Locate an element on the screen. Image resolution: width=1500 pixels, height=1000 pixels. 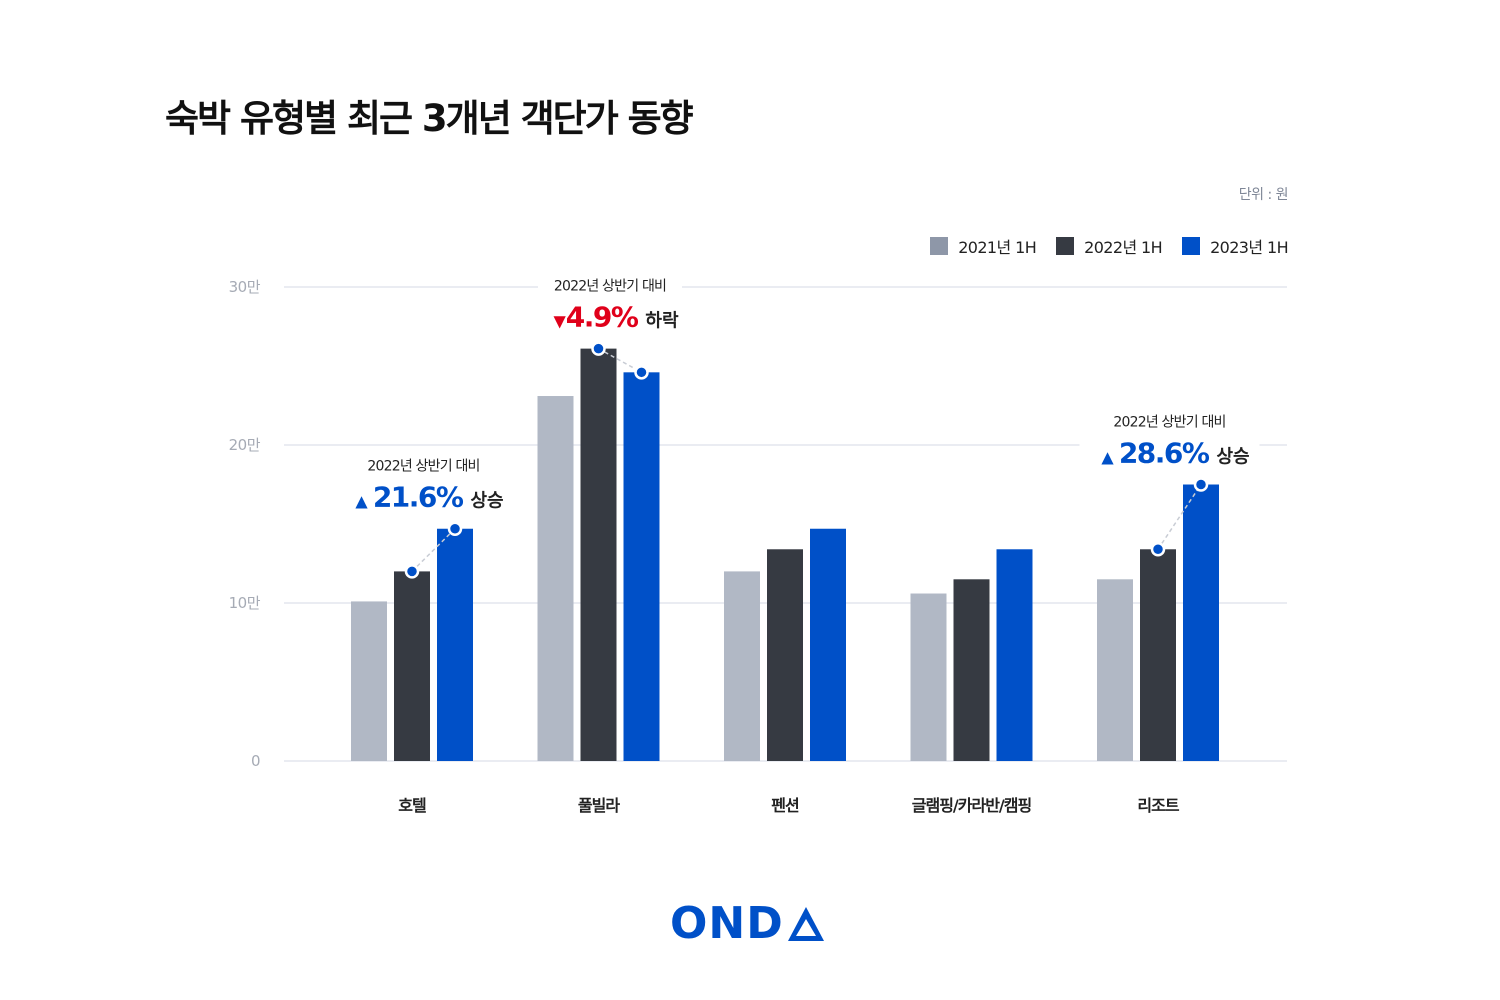
legend-item-2022: 2022년 1H is located at coordinates (1109, 246).